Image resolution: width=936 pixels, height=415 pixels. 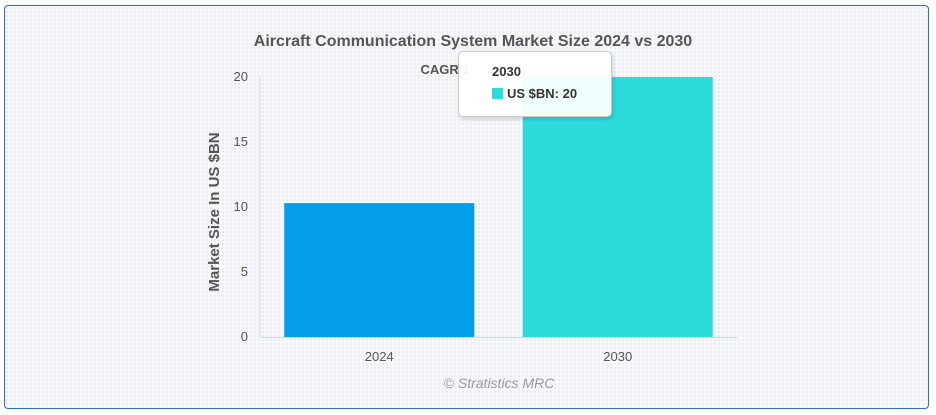 I want to click on tooltip-swatch-icon, so click(x=497, y=93).